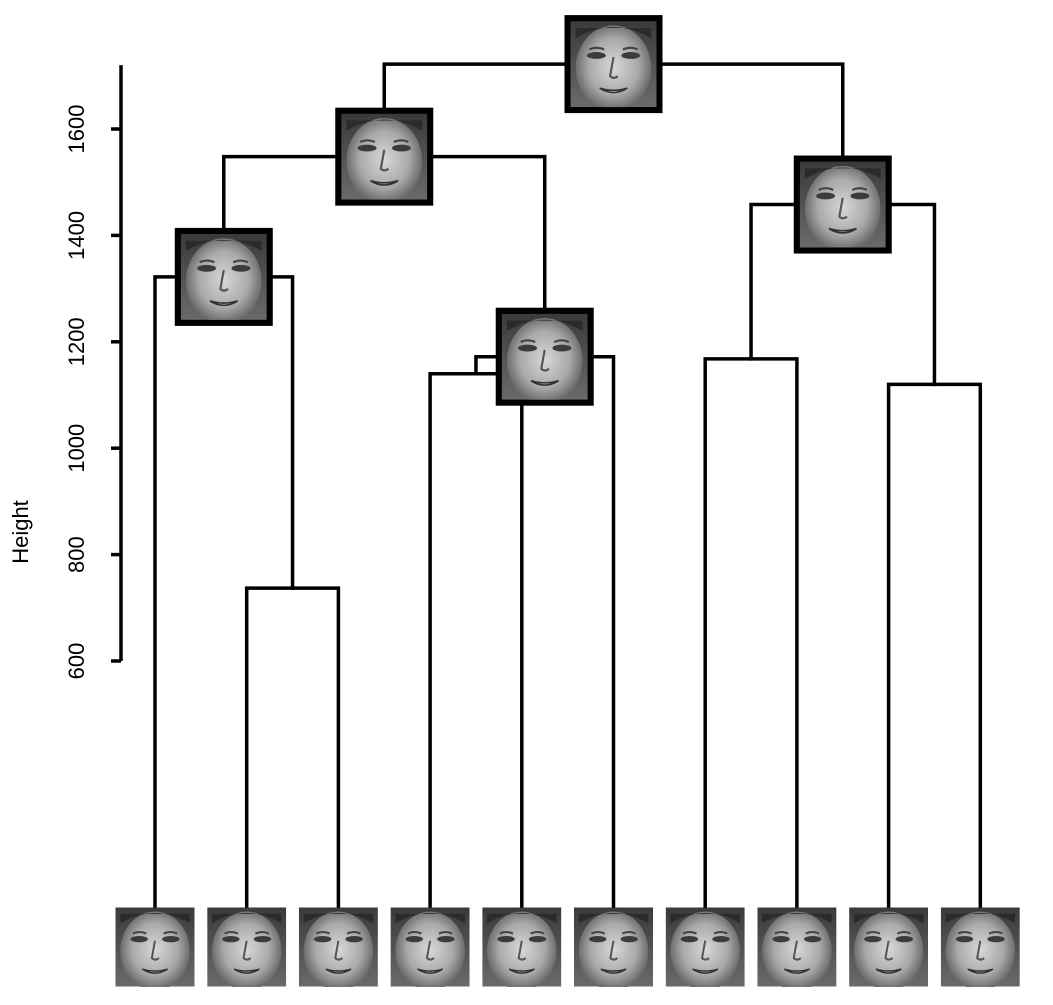  I want to click on leaf-faces, so click(567, 947).